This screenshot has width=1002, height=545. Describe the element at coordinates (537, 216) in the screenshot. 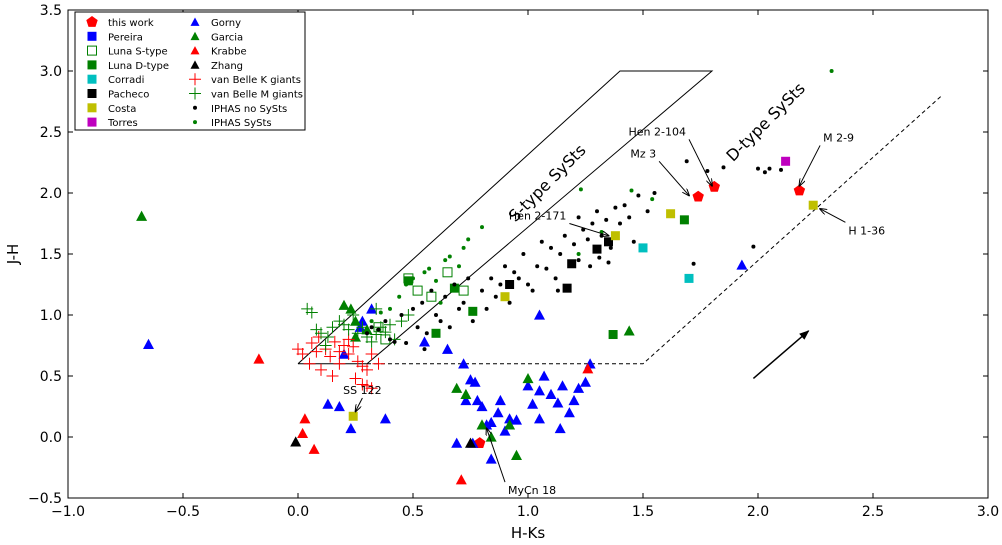

I see `annotation-hen-2-171: Hen 2-171` at that location.